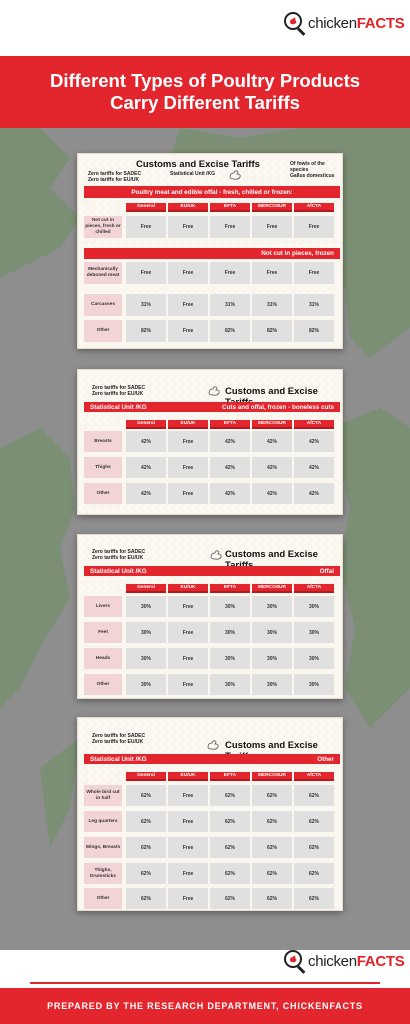 The height and width of the screenshot is (1024, 410). Describe the element at coordinates (103, 873) in the screenshot. I see `row-label: Thighs, Drumsticks` at that location.